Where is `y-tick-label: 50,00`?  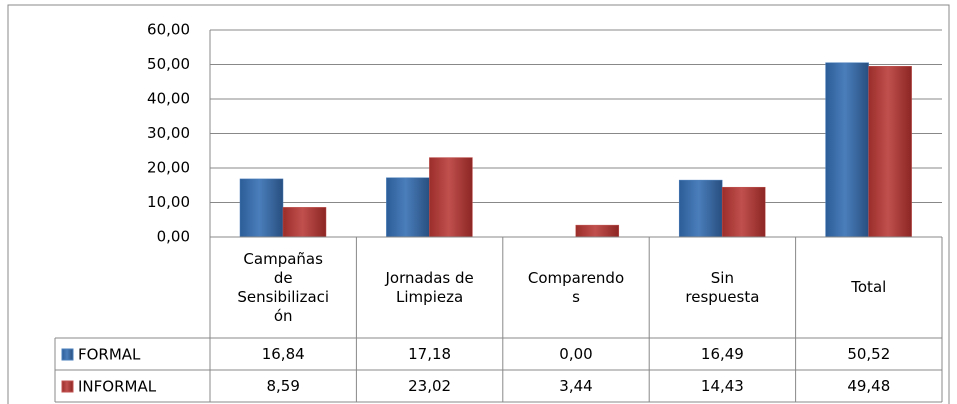 y-tick-label: 50,00 is located at coordinates (168, 64).